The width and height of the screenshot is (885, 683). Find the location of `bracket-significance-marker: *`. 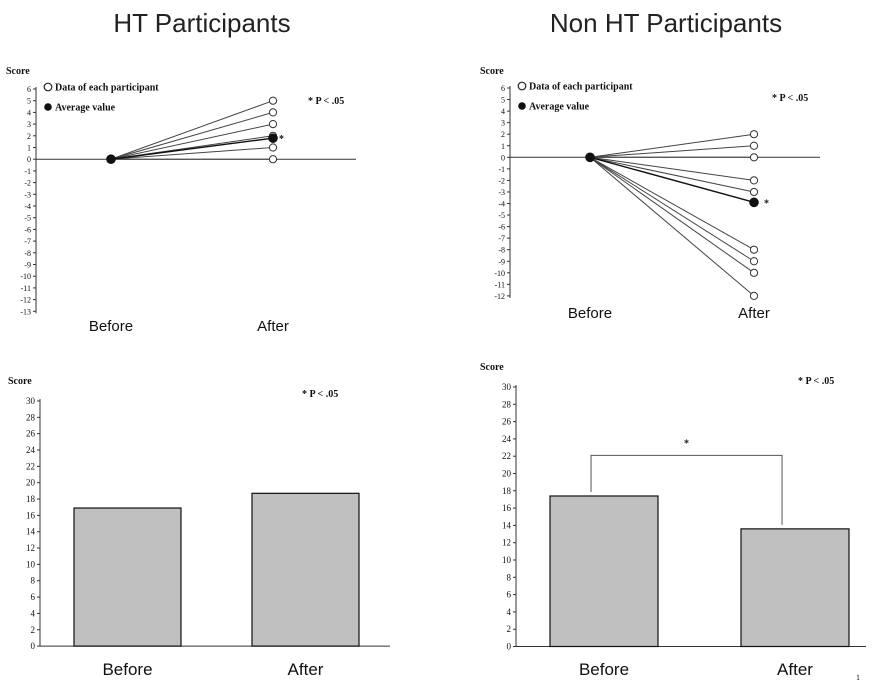

bracket-significance-marker: * is located at coordinates (686, 443).